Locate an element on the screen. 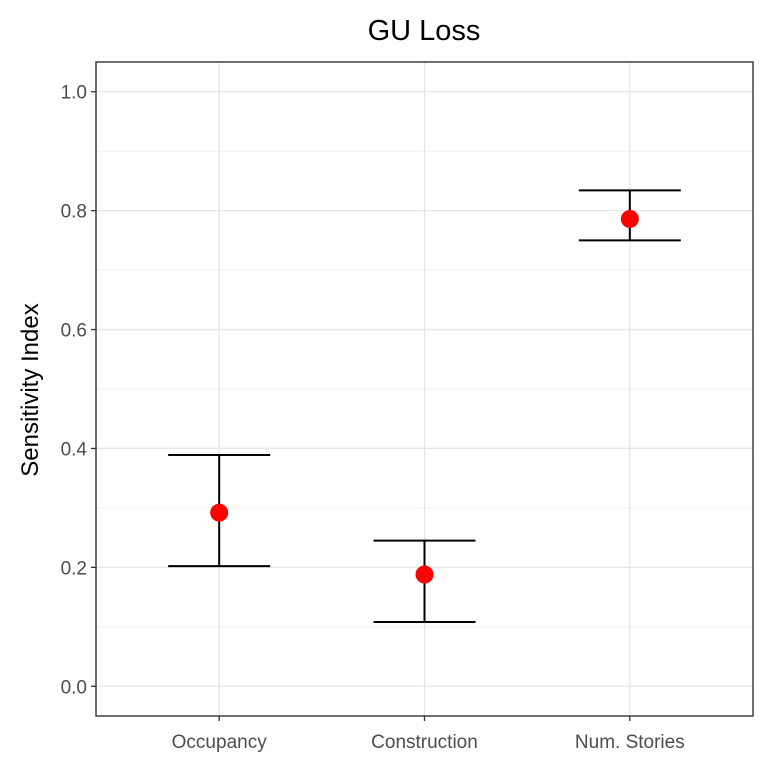 This screenshot has width=768, height=768. y-tick-label: 0.8 is located at coordinates (74, 212).